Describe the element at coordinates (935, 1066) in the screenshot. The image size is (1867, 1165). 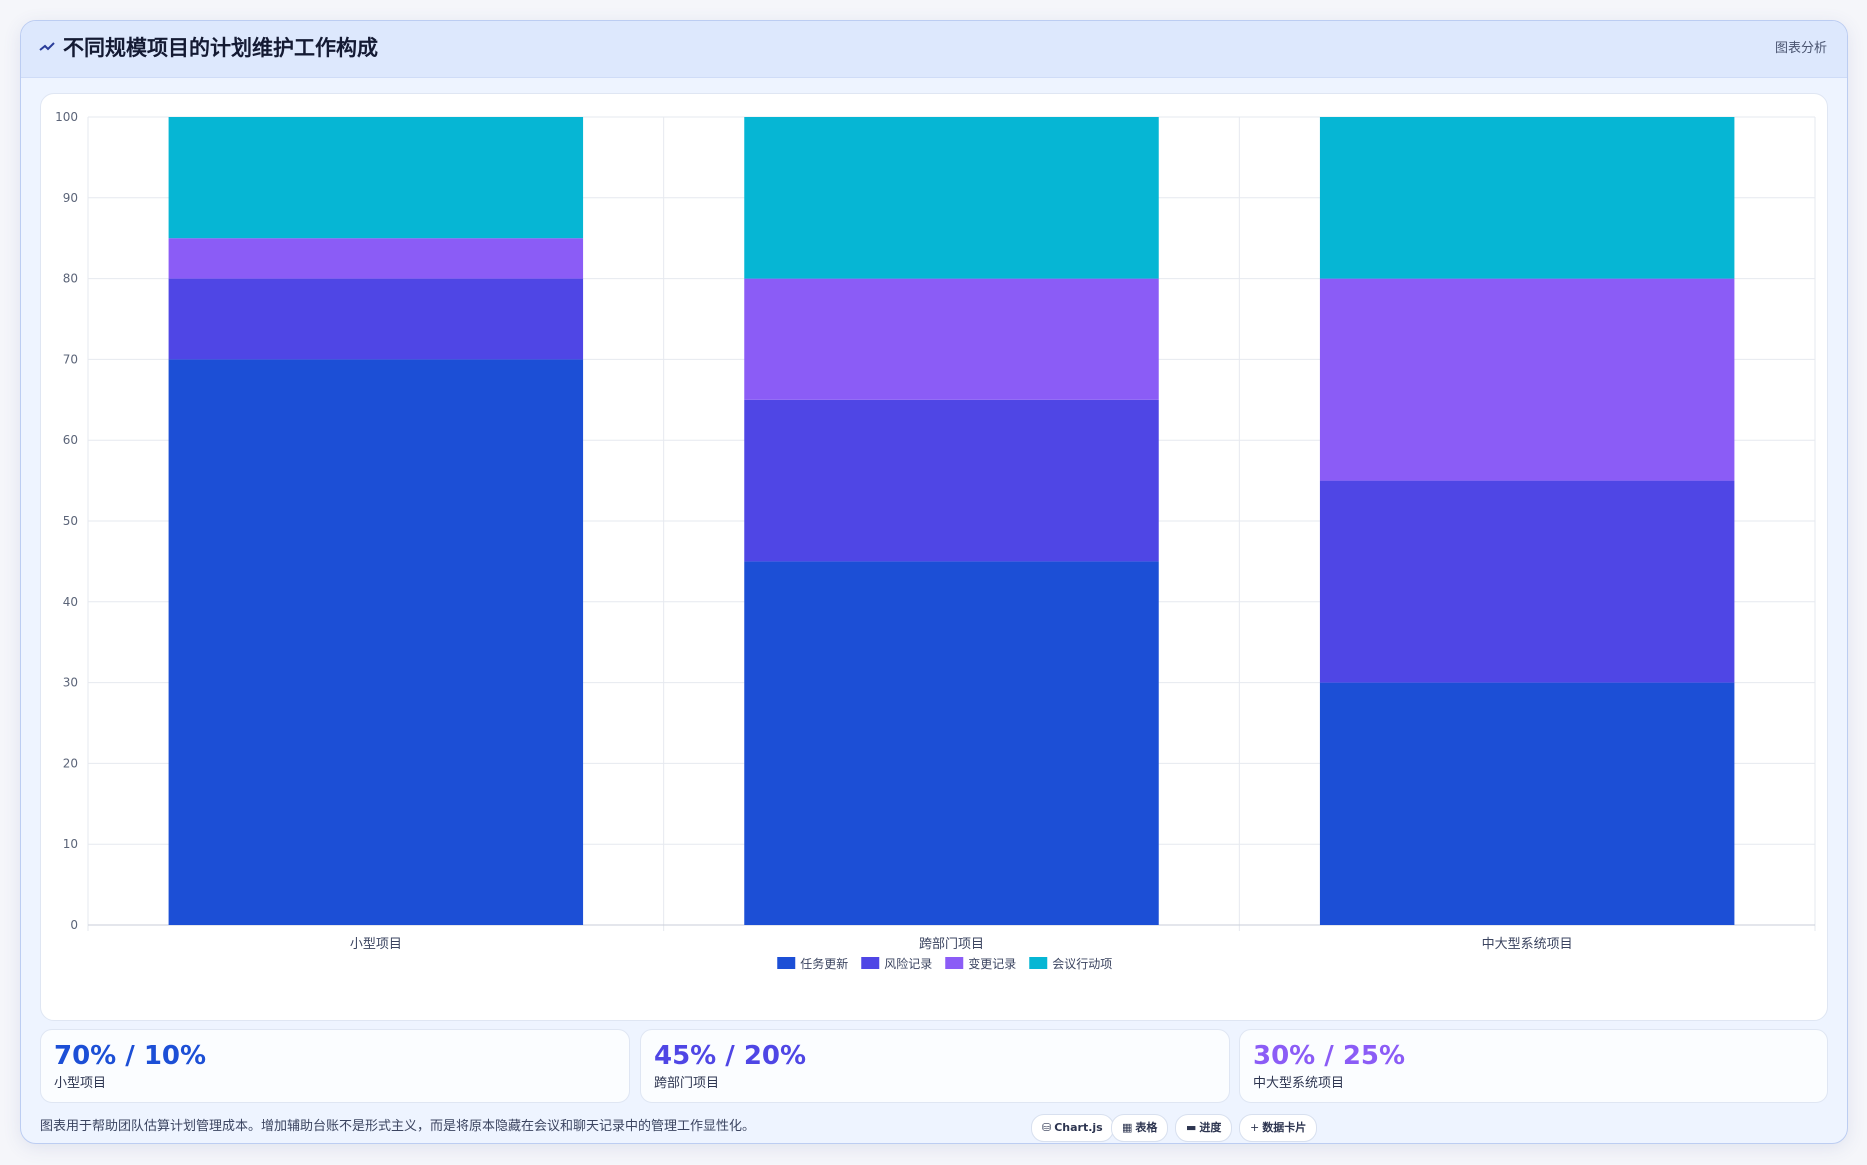
I see `stat-card-cross-dept: 45% / 20% 跨部门项目` at that location.